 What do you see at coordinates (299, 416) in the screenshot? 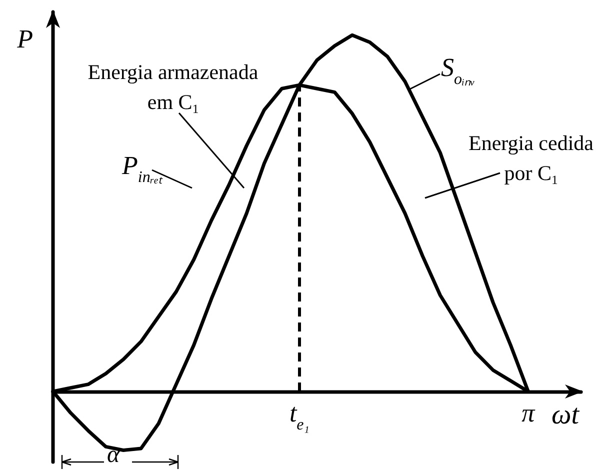
I see `x-tick-label: t$_{e₁}$` at bounding box center [299, 416].